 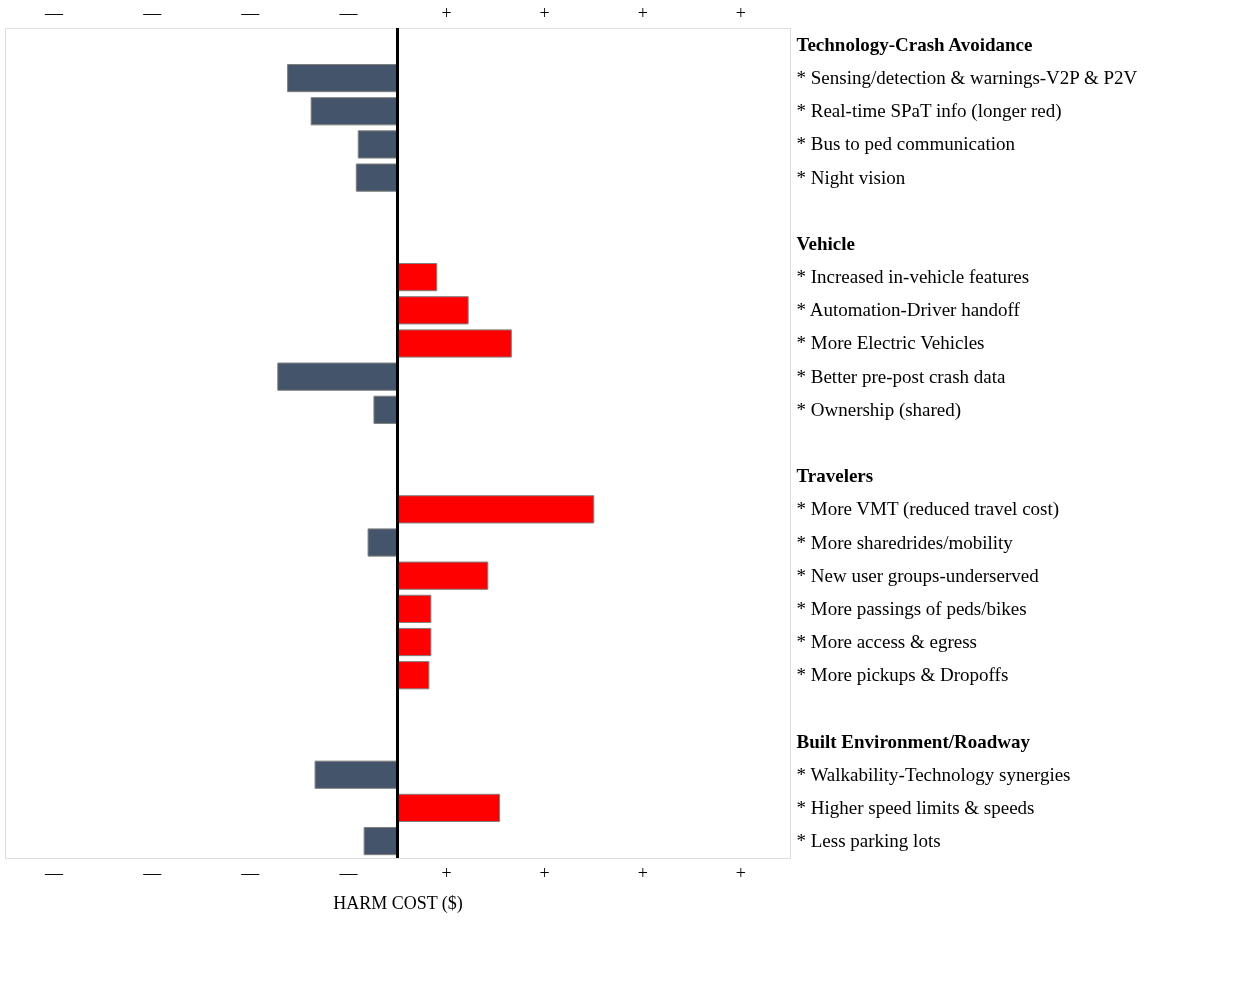 What do you see at coordinates (929, 111) in the screenshot?
I see `y-tick-label: * Real-time SPaT info (longer red)` at bounding box center [929, 111].